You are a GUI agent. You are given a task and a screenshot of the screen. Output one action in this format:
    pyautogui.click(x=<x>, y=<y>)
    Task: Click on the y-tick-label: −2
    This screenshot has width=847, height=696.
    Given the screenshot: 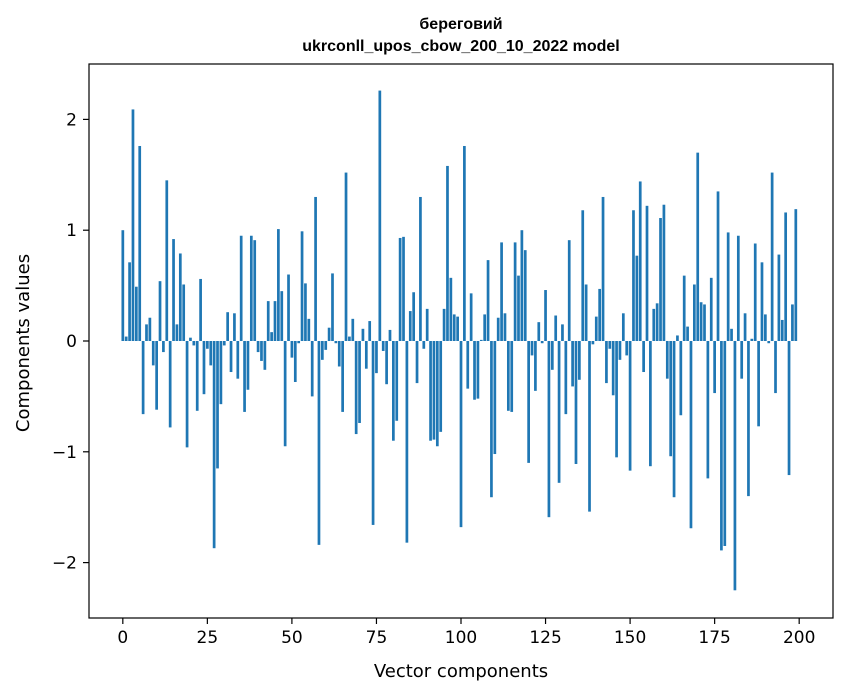 What is the action you would take?
    pyautogui.click(x=64, y=564)
    